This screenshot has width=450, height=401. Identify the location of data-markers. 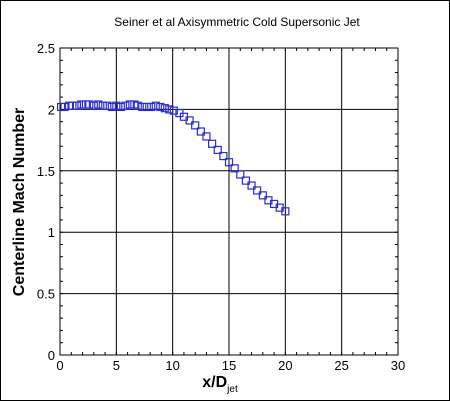
(173, 158).